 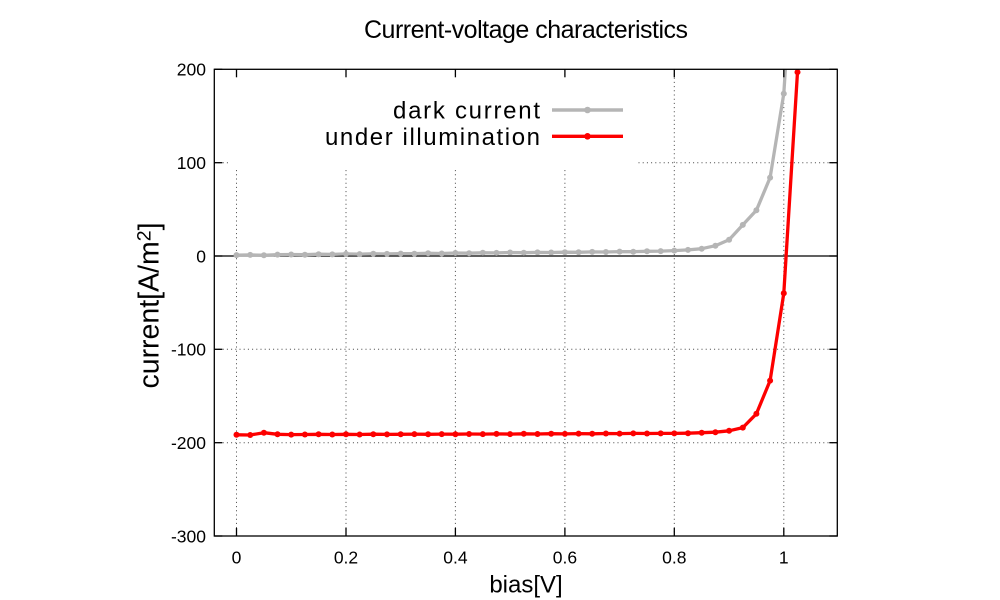 I want to click on svg-text: -300, so click(x=188, y=536).